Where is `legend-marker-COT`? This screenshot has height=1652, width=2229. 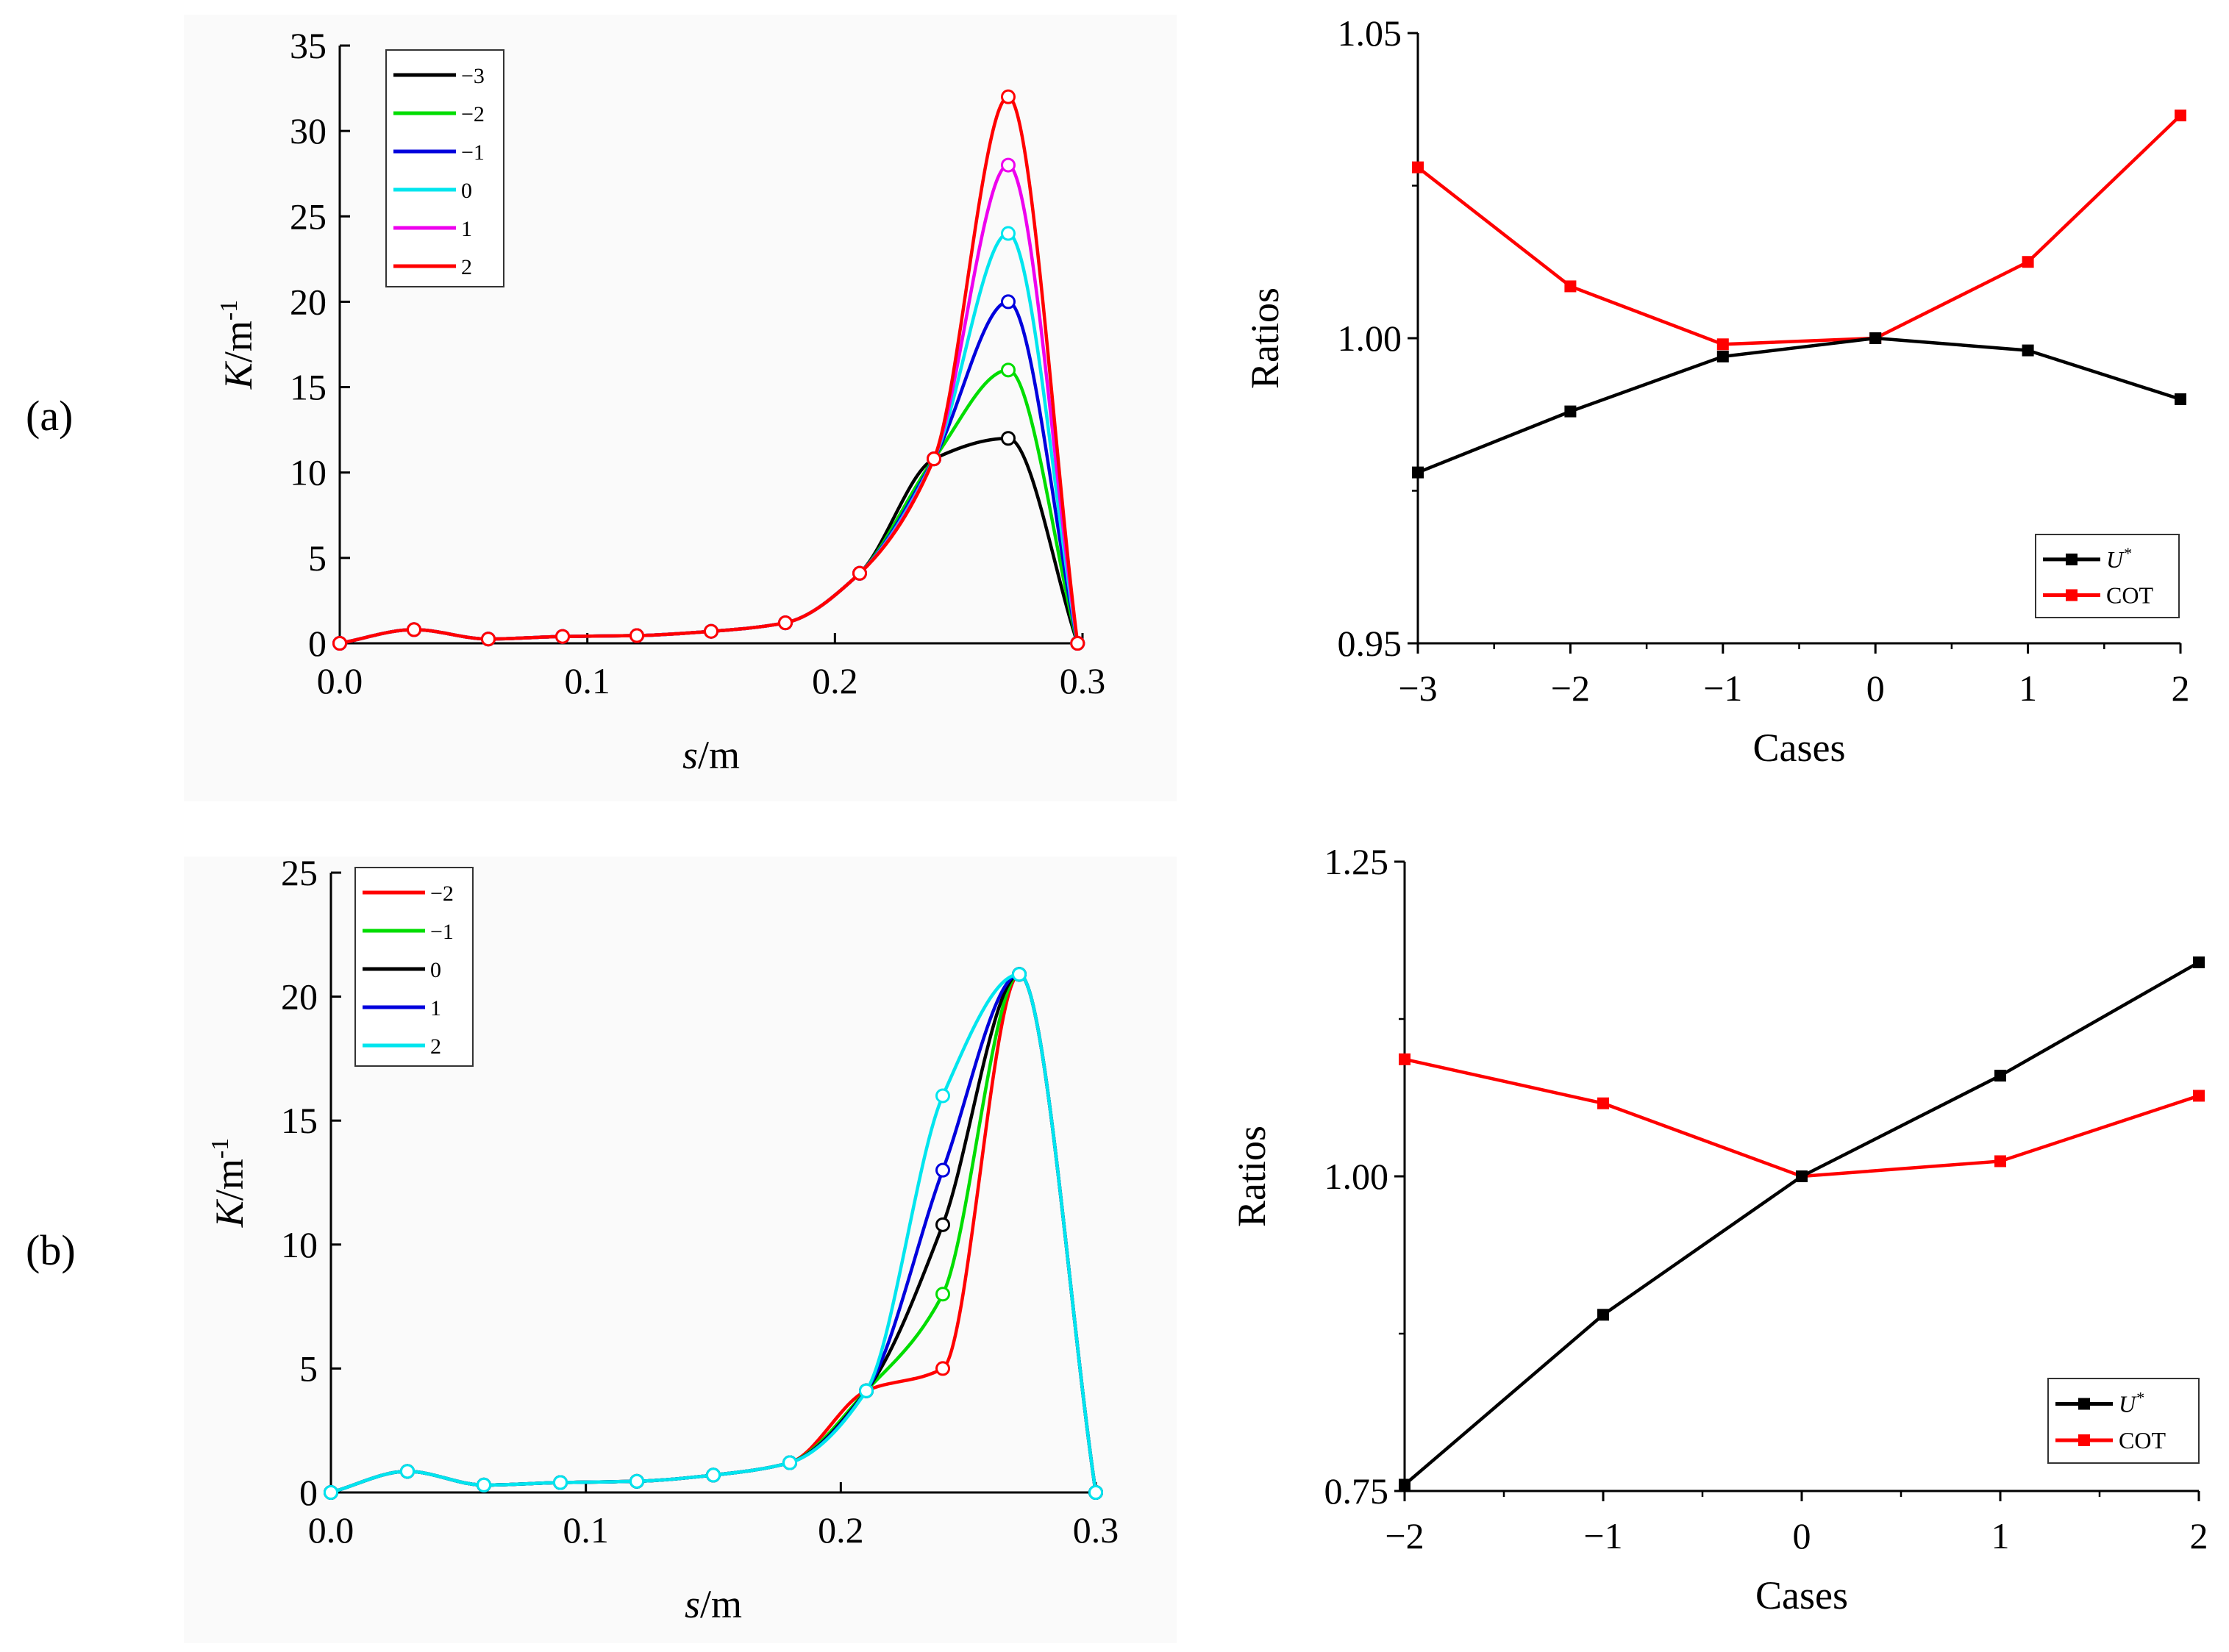 legend-marker-COT is located at coordinates (2084, 1440).